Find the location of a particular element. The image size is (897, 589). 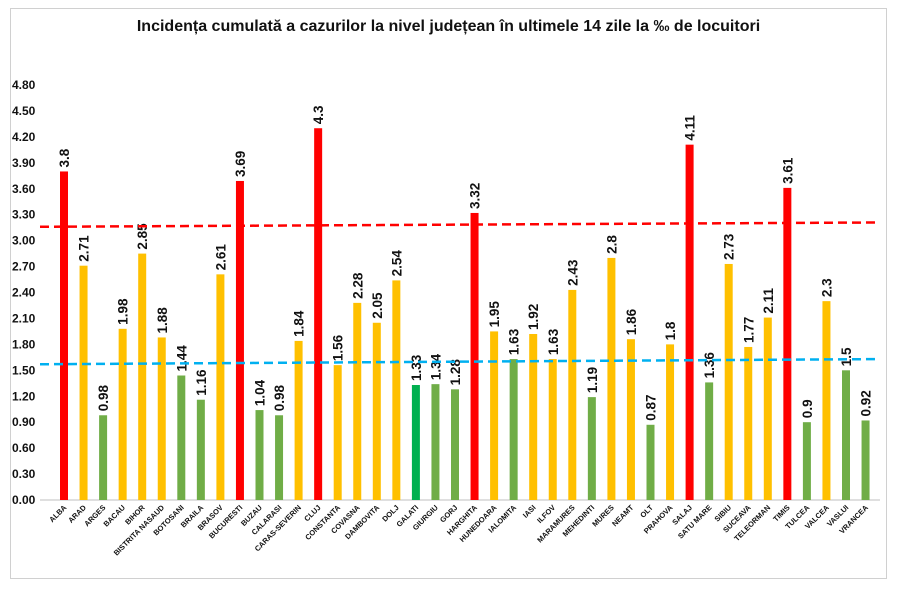

data-label: 2.54 is located at coordinates (396, 263).